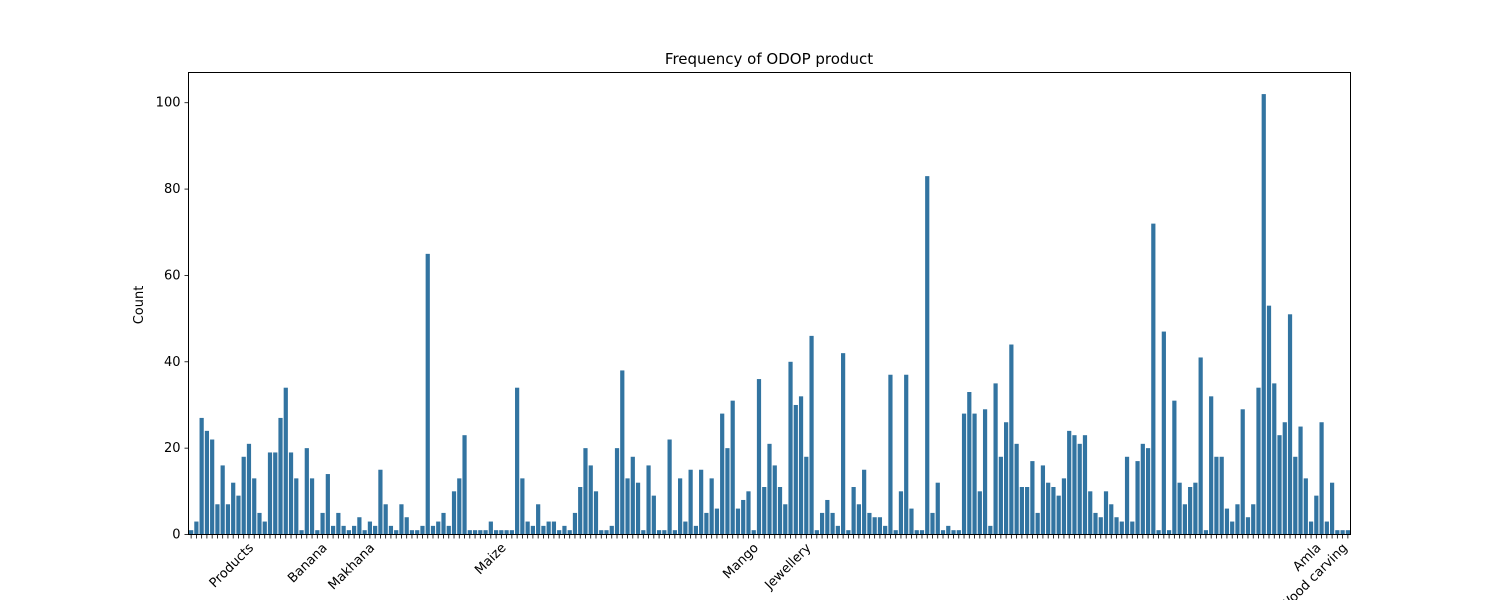 The height and width of the screenshot is (600, 1500). I want to click on chart-title: Frequency of ODOP product, so click(769, 59).